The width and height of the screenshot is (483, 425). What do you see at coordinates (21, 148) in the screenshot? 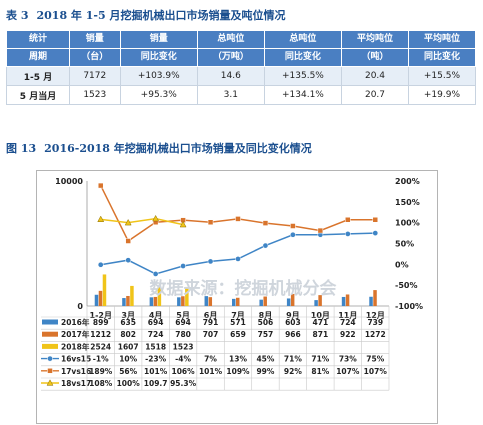
I see `figure-caption-number: 图 13` at bounding box center [21, 148].